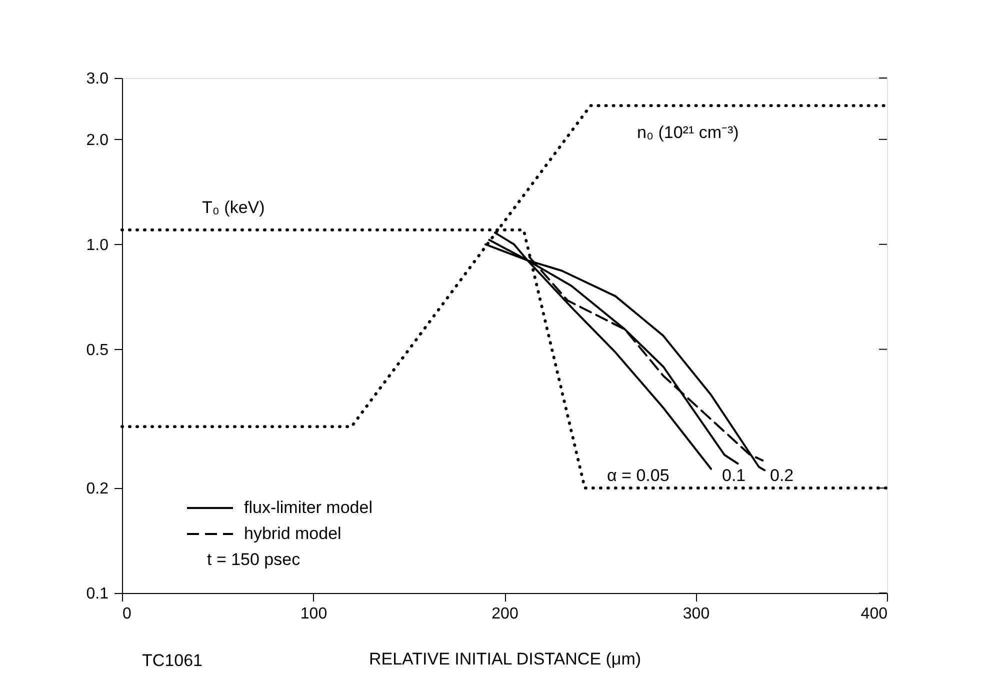 The image size is (989, 699). Describe the element at coordinates (734, 475) in the screenshot. I see `annotation: 0.1` at that location.